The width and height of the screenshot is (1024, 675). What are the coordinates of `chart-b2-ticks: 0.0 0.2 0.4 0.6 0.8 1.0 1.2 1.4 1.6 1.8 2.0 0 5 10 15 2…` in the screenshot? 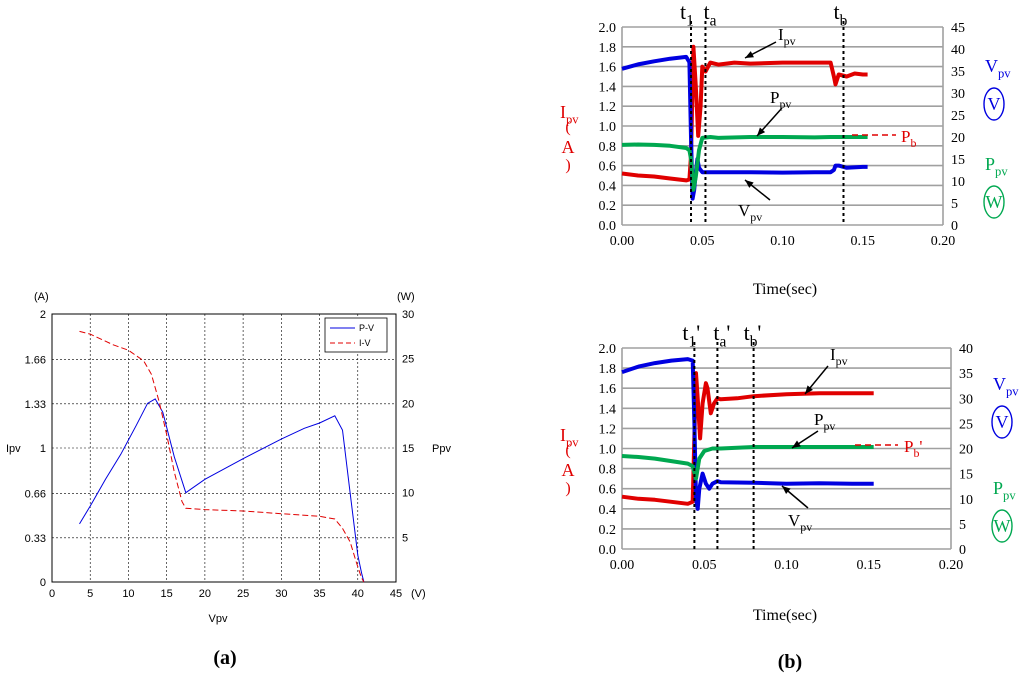 It's located at (786, 457).